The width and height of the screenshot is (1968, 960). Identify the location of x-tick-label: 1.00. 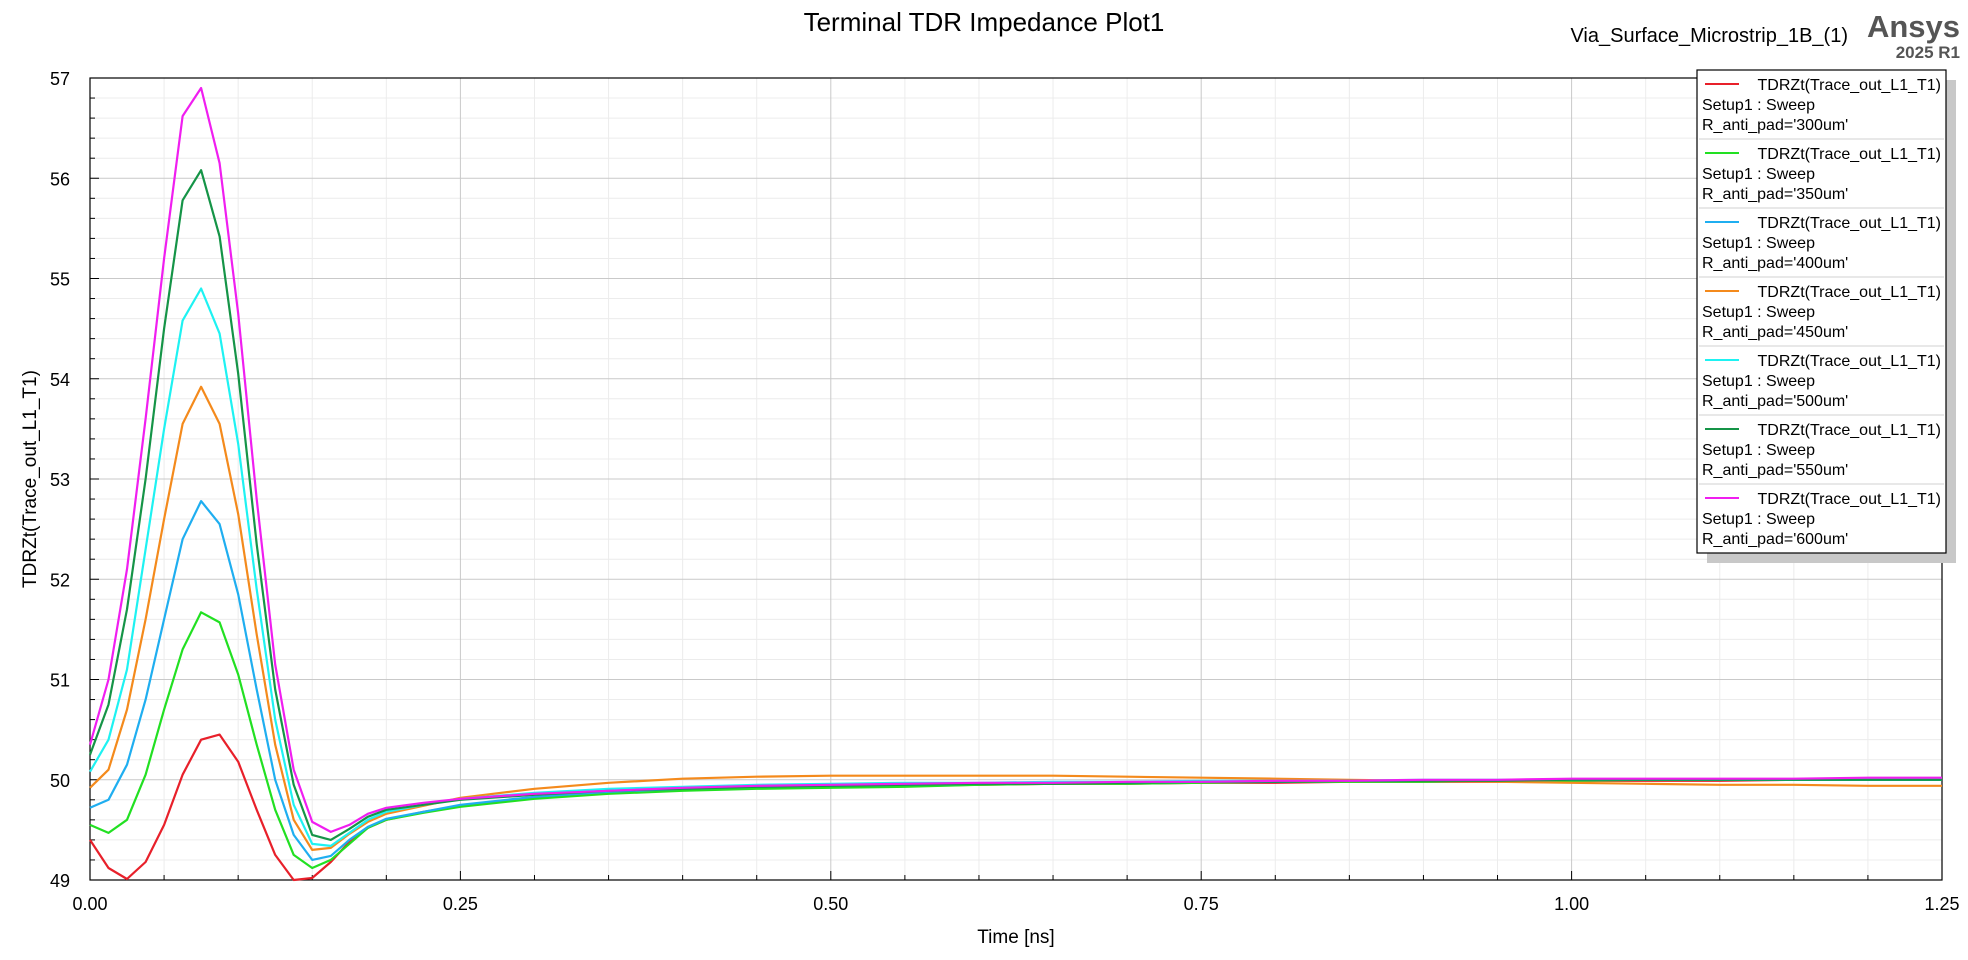
(1571, 904).